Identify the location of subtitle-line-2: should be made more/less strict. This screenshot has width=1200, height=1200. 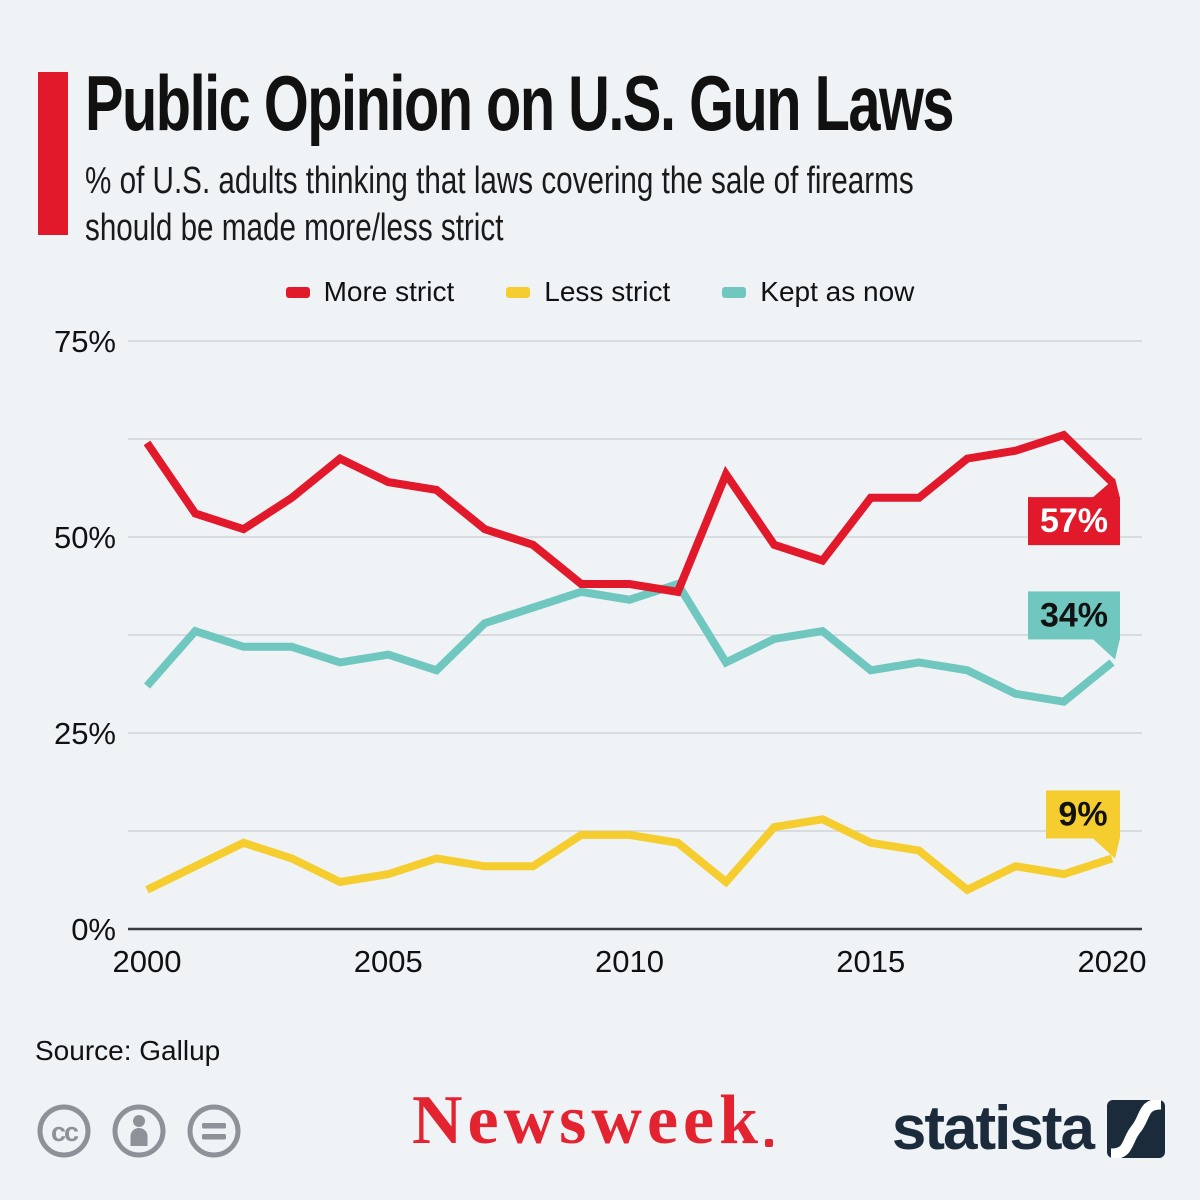
(294, 228).